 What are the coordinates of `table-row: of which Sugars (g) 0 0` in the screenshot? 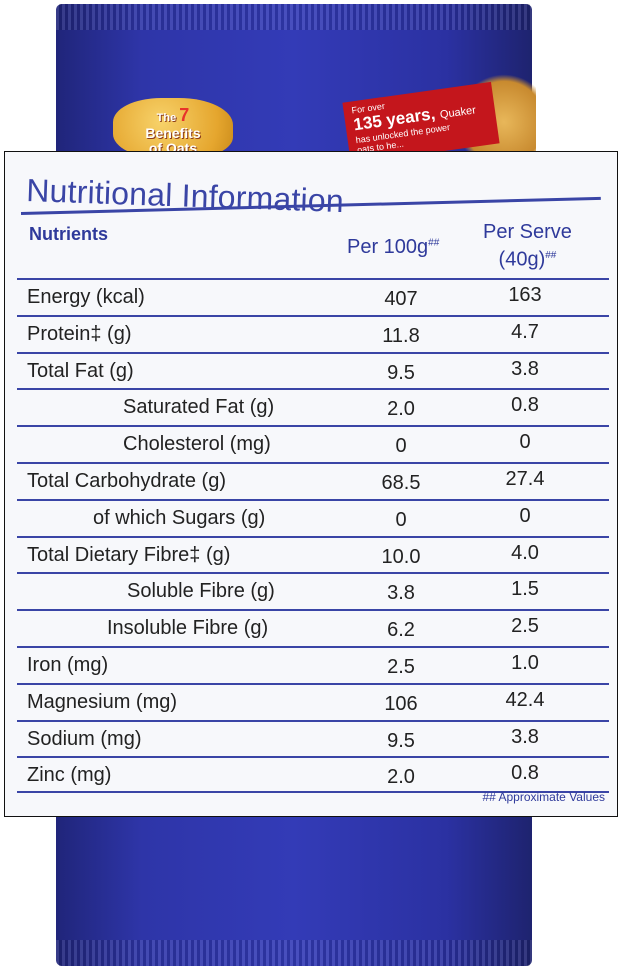 It's located at (313, 517).